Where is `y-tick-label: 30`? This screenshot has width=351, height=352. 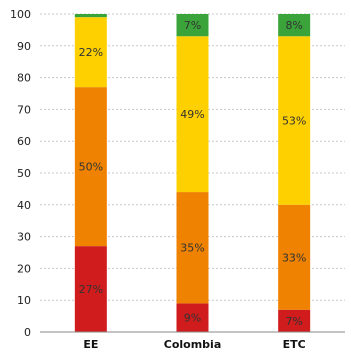 y-tick-label: 30 is located at coordinates (24, 237).